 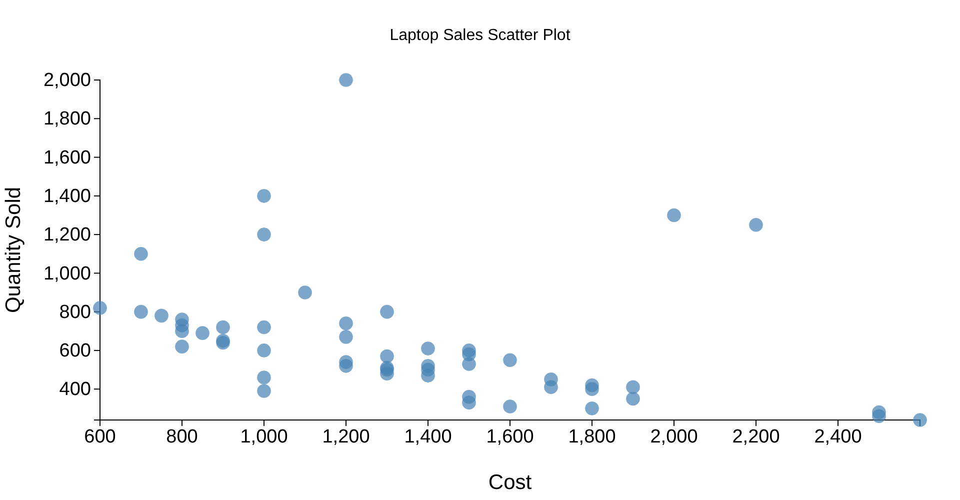 I want to click on x-tick-label: 2,200, so click(x=756, y=437).